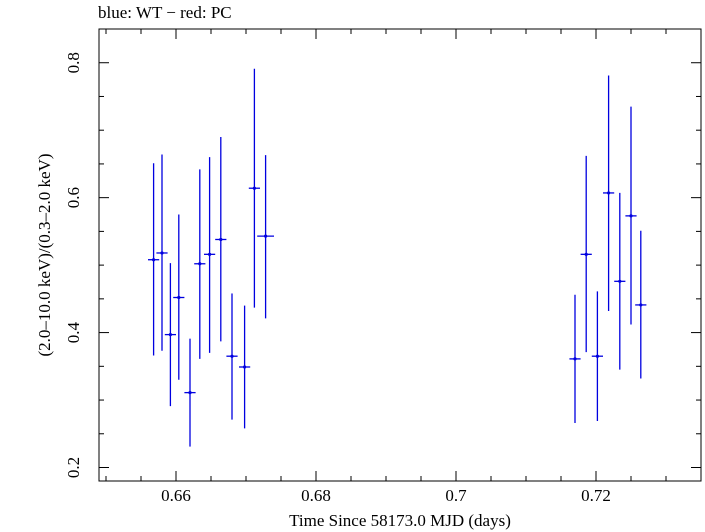  I want to click on y-tick-label: 0.2, so click(73, 467).